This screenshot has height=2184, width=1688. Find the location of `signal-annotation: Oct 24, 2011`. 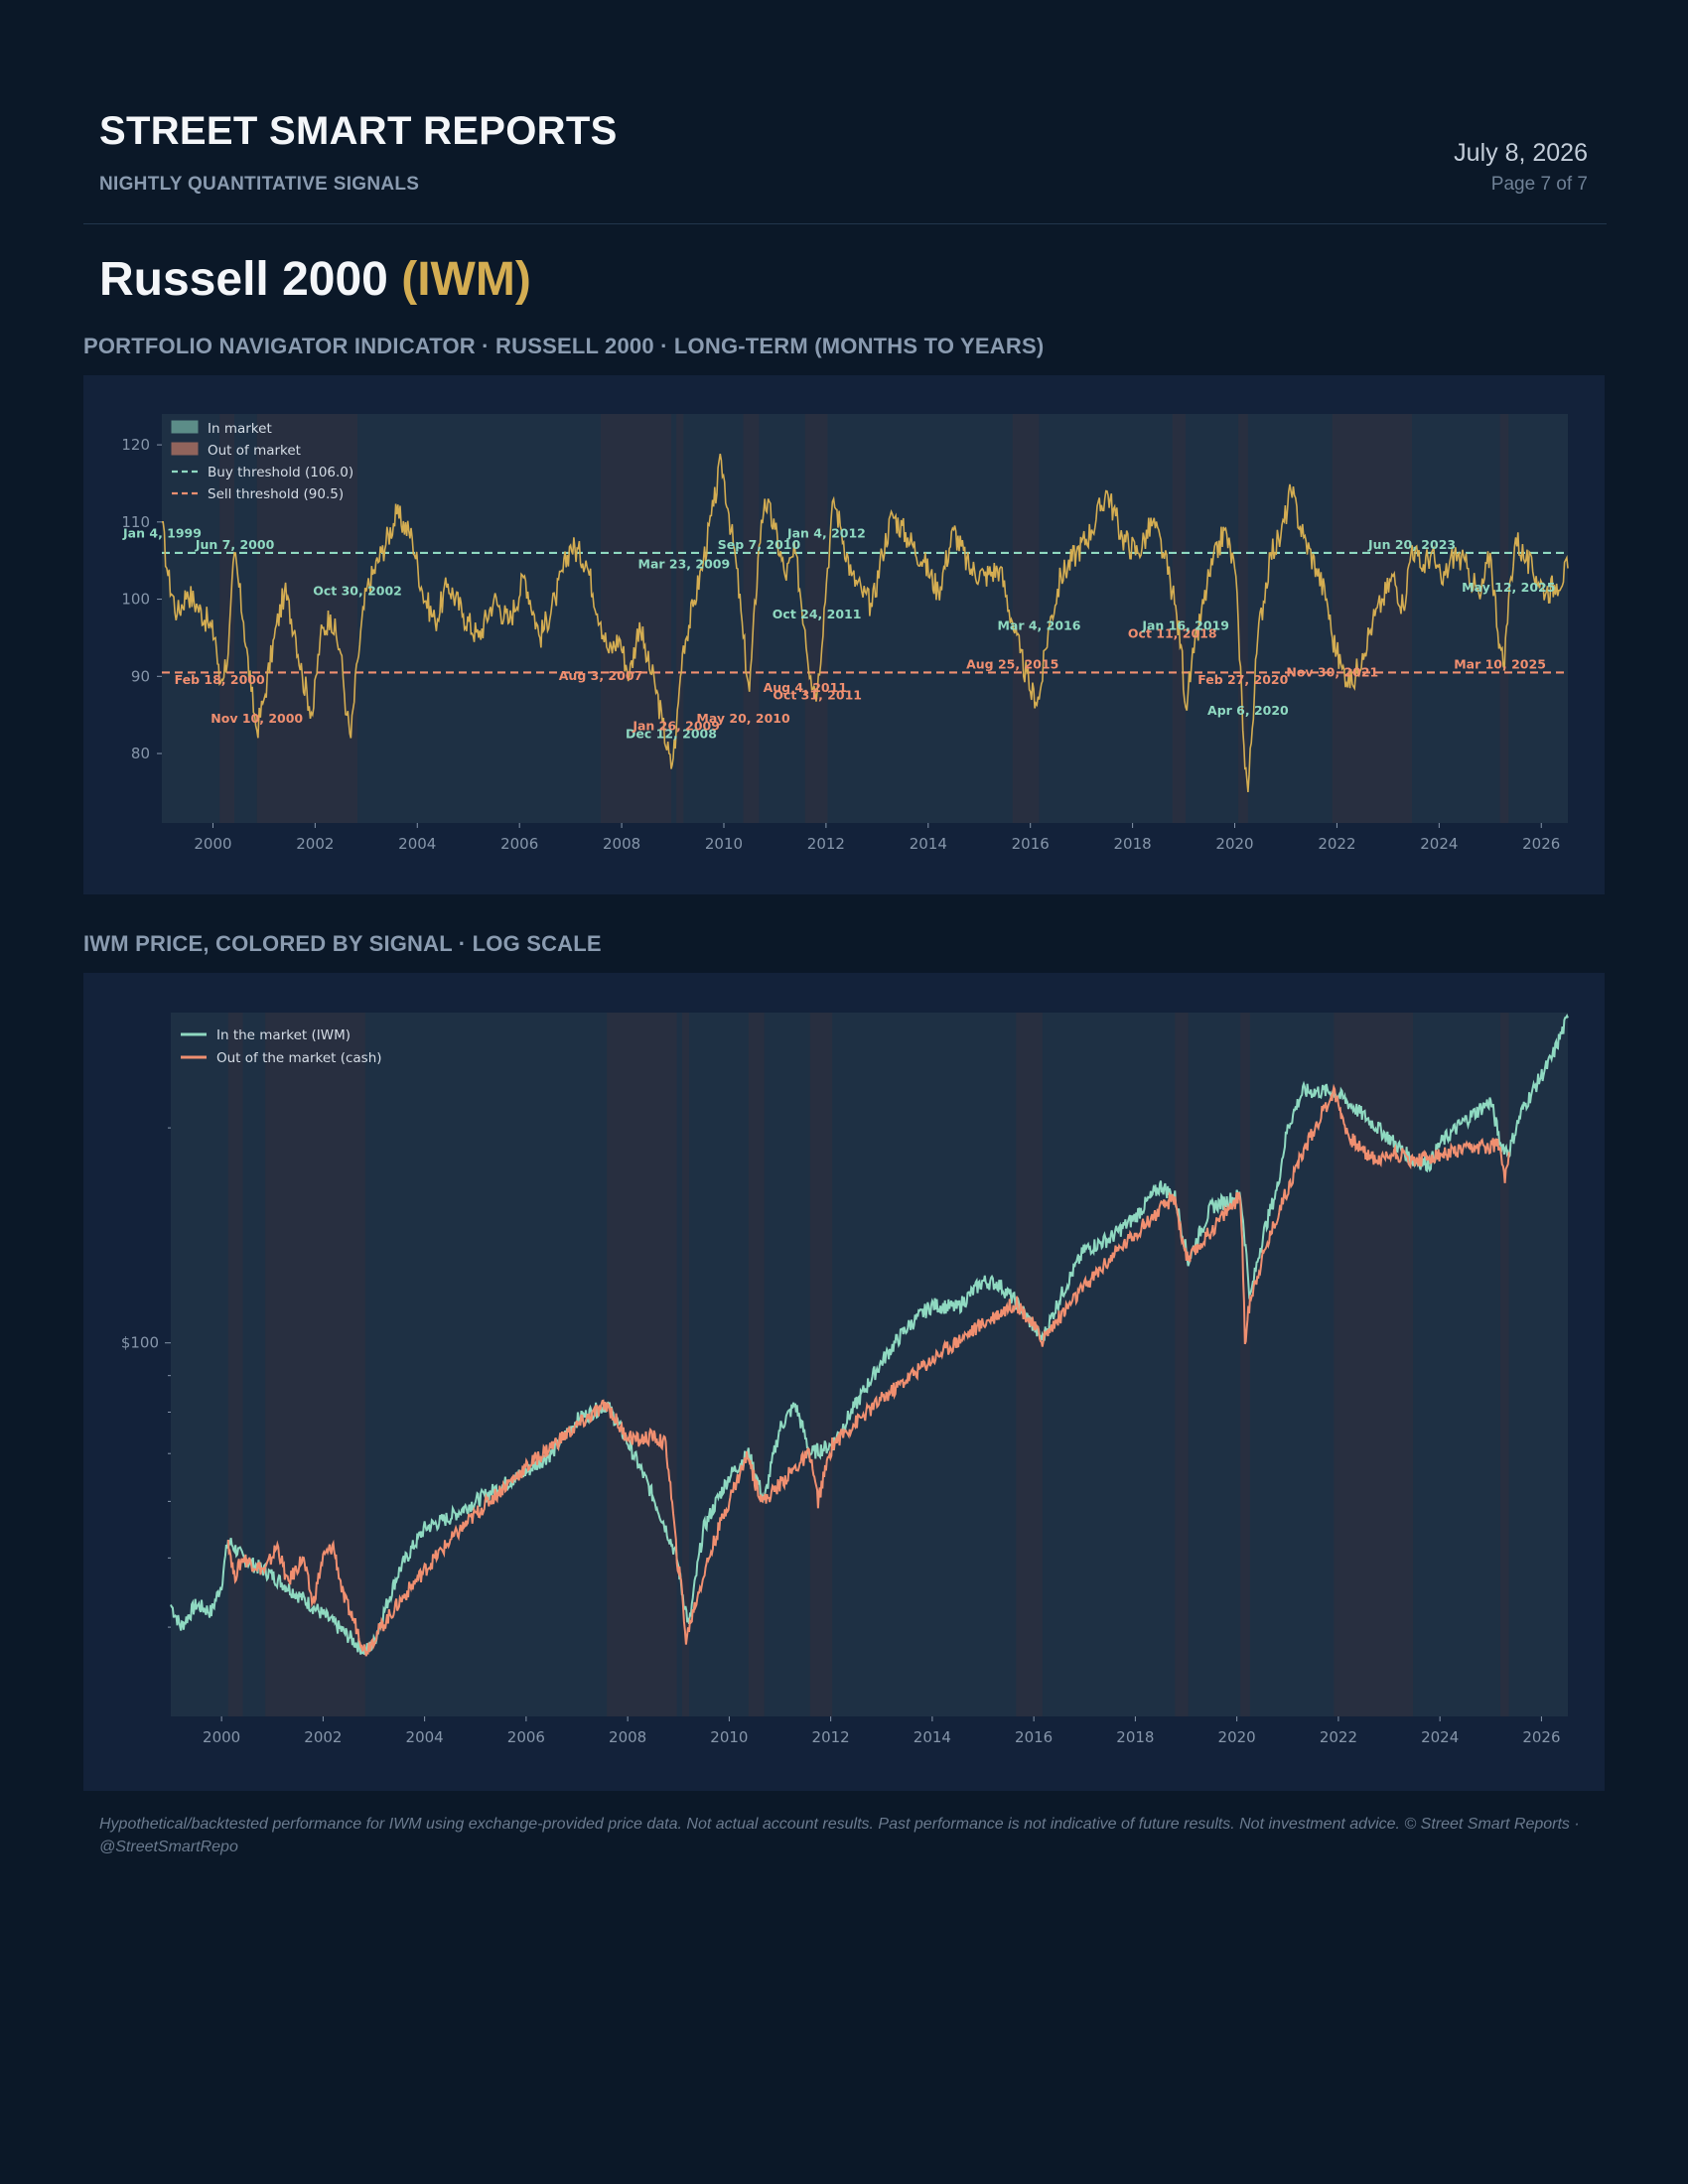

signal-annotation: Oct 24, 2011 is located at coordinates (817, 614).